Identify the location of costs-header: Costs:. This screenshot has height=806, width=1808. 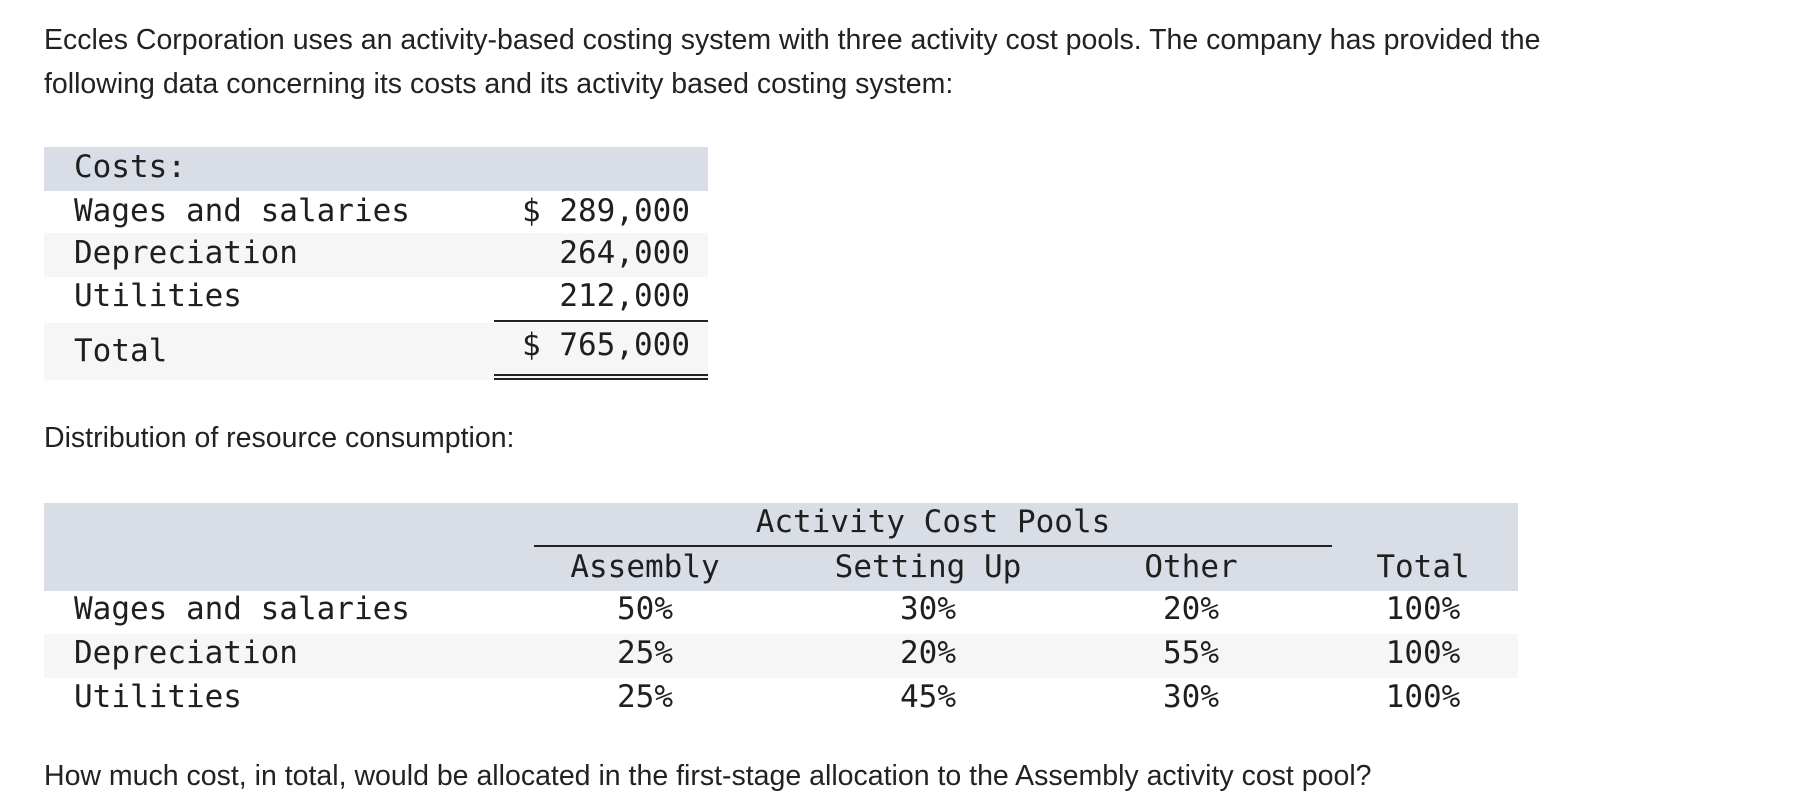
(130, 167).